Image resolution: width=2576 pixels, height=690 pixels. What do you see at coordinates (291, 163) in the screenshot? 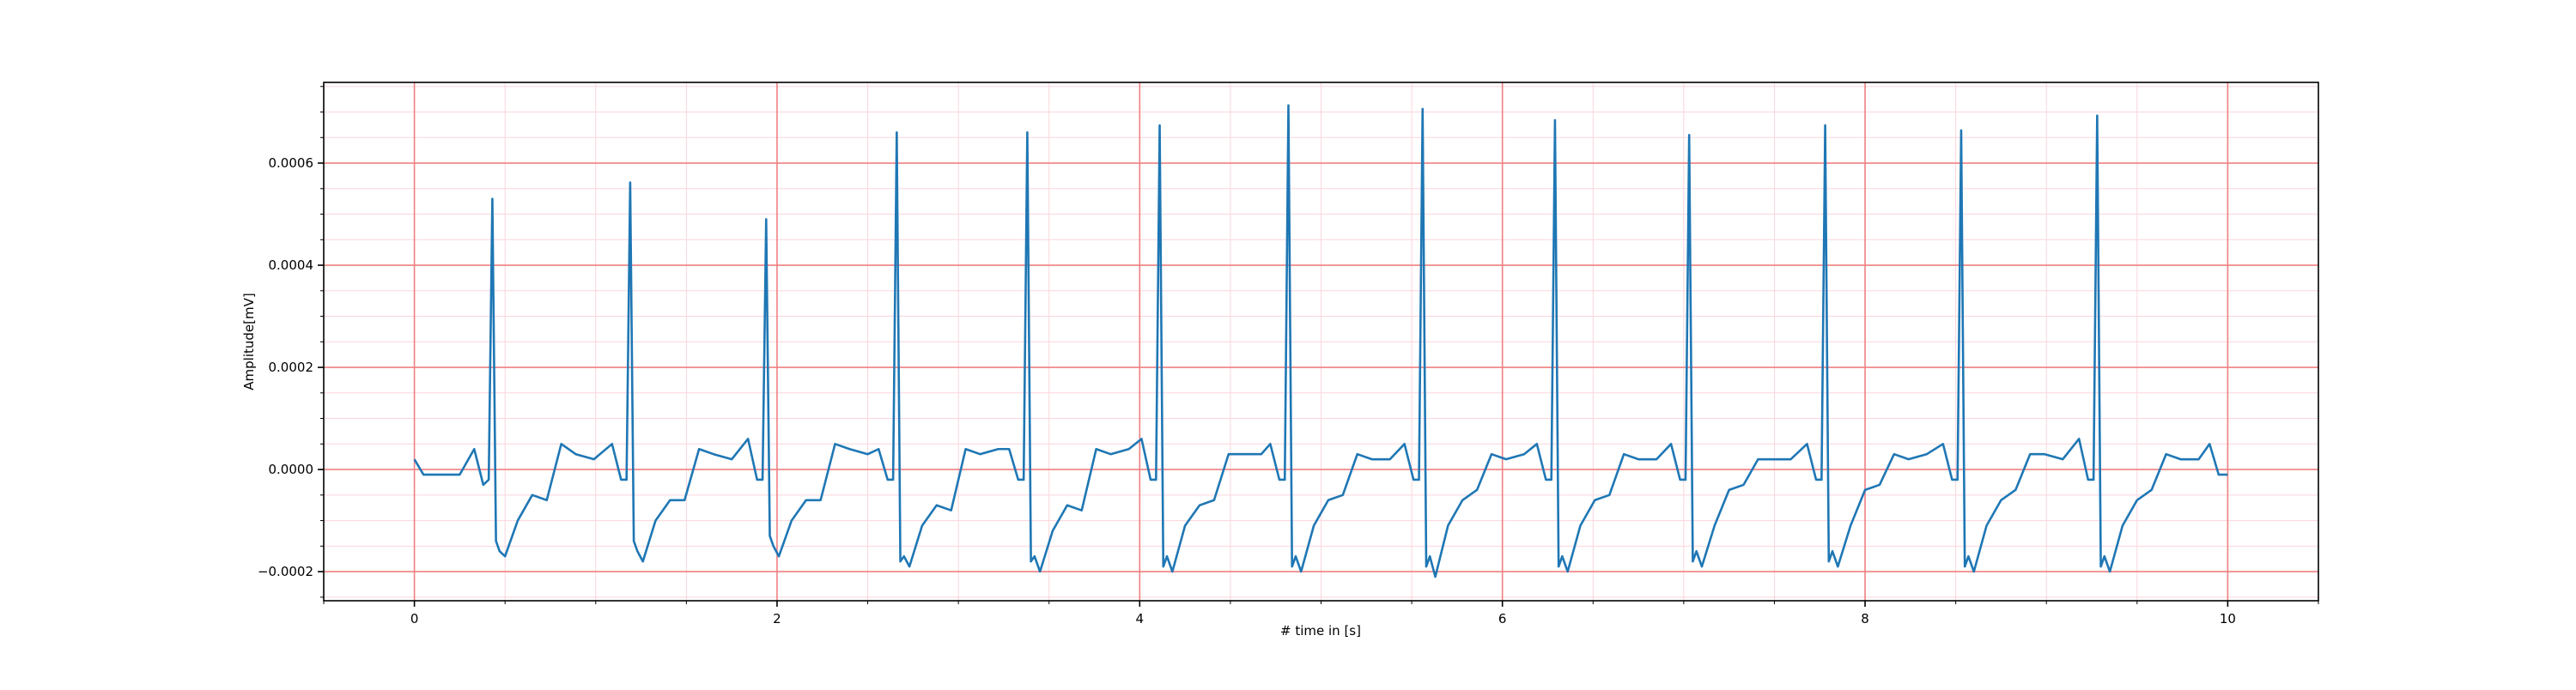
I see `y-tick-label: 0.0006` at bounding box center [291, 163].